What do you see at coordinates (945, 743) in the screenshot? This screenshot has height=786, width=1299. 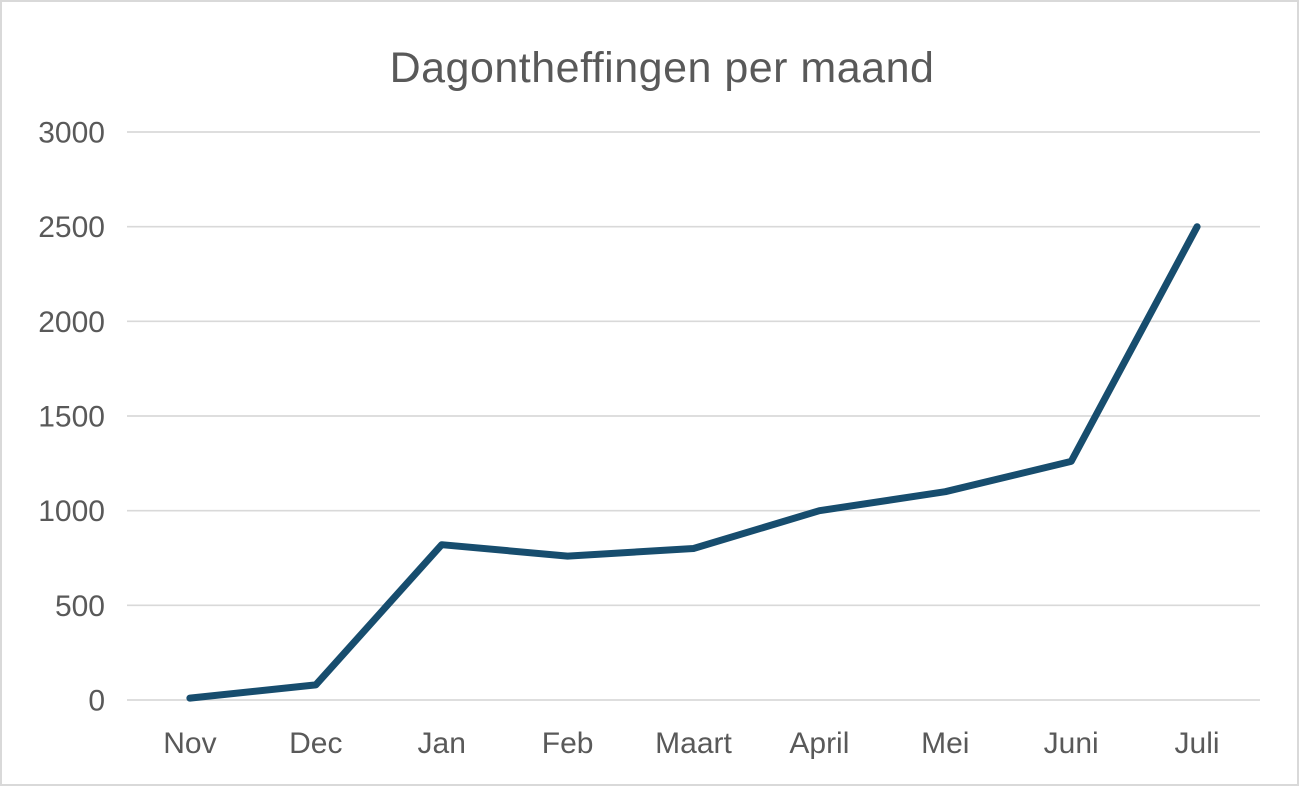 I see `x-axis-category-label: Mei` at bounding box center [945, 743].